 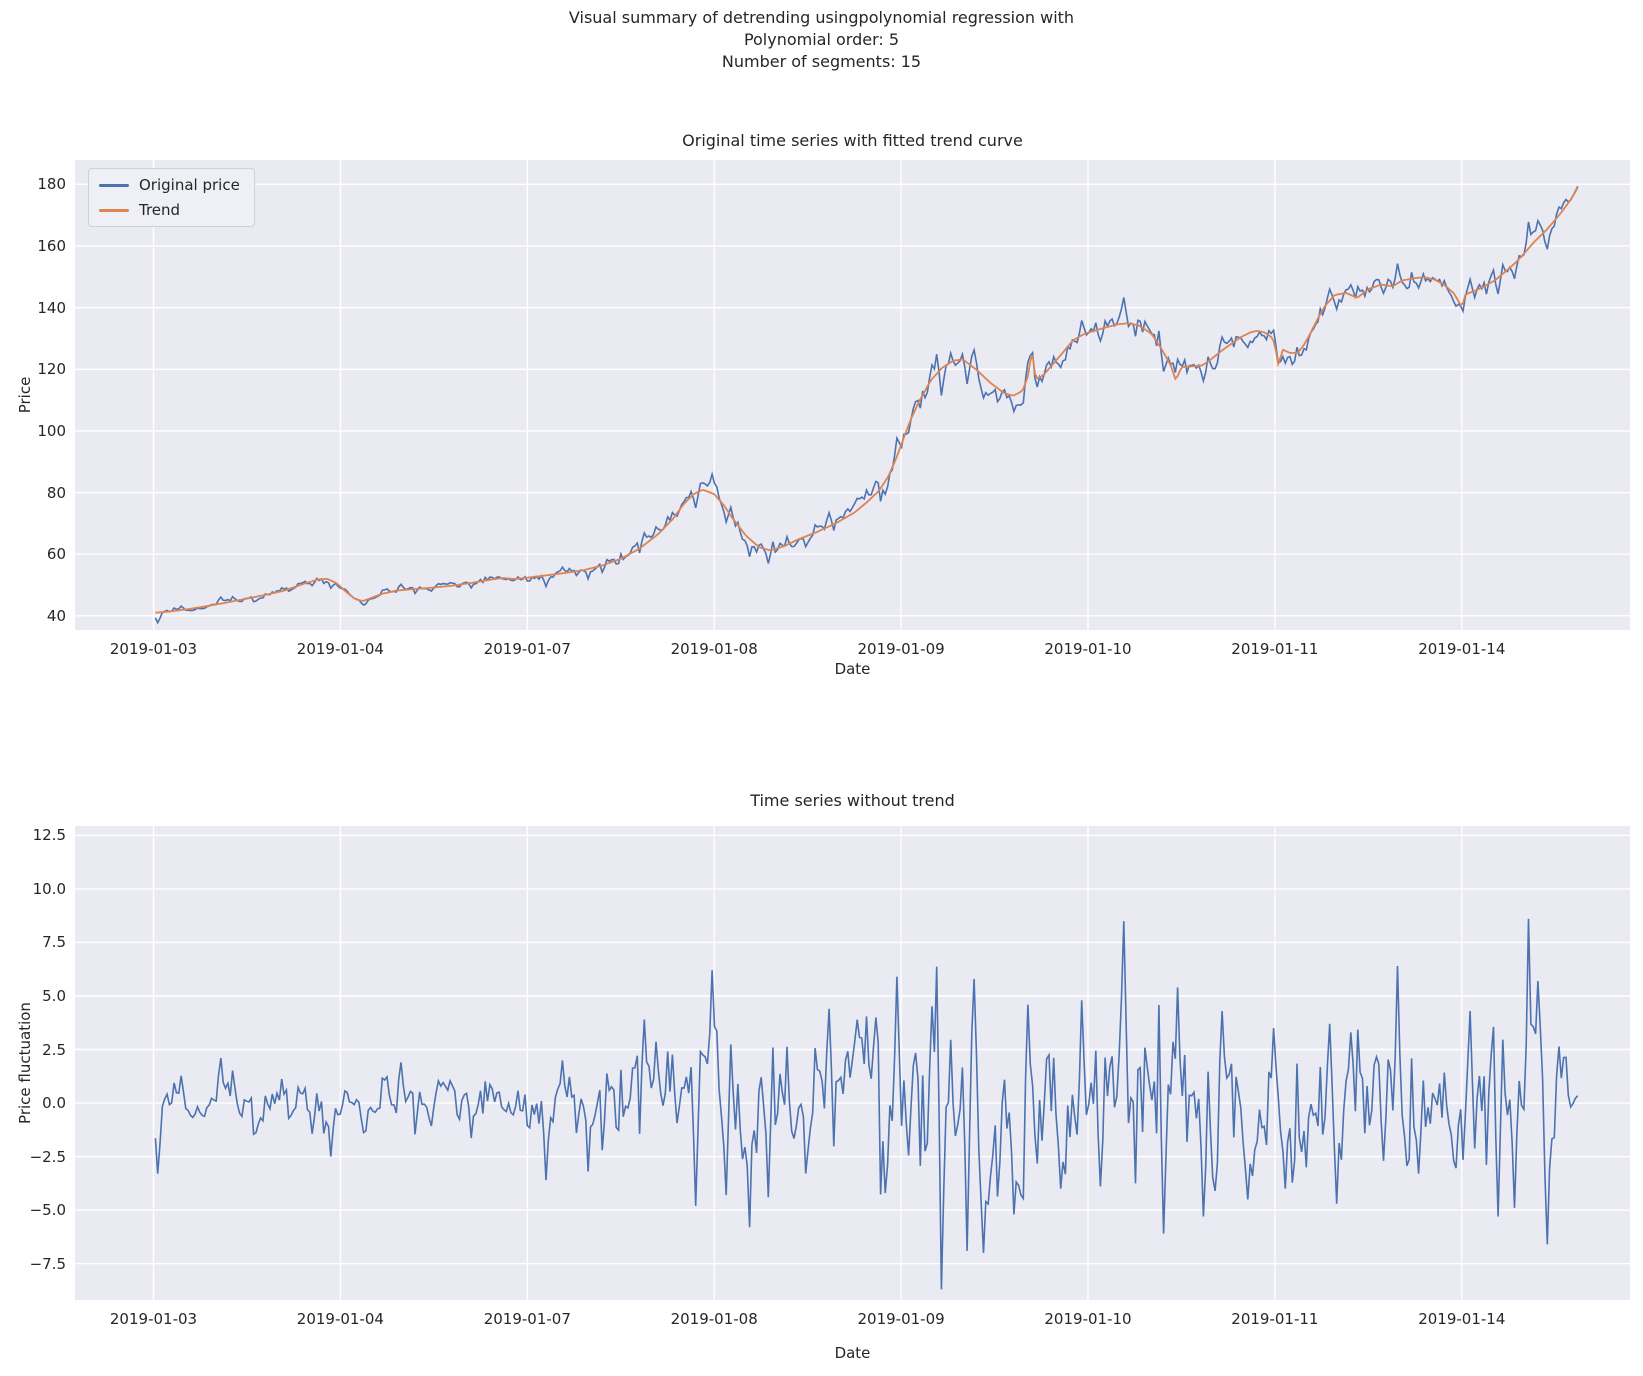 What do you see at coordinates (54, 1103) in the screenshot?
I see `bottom-y-tick-label: 0.0` at bounding box center [54, 1103].